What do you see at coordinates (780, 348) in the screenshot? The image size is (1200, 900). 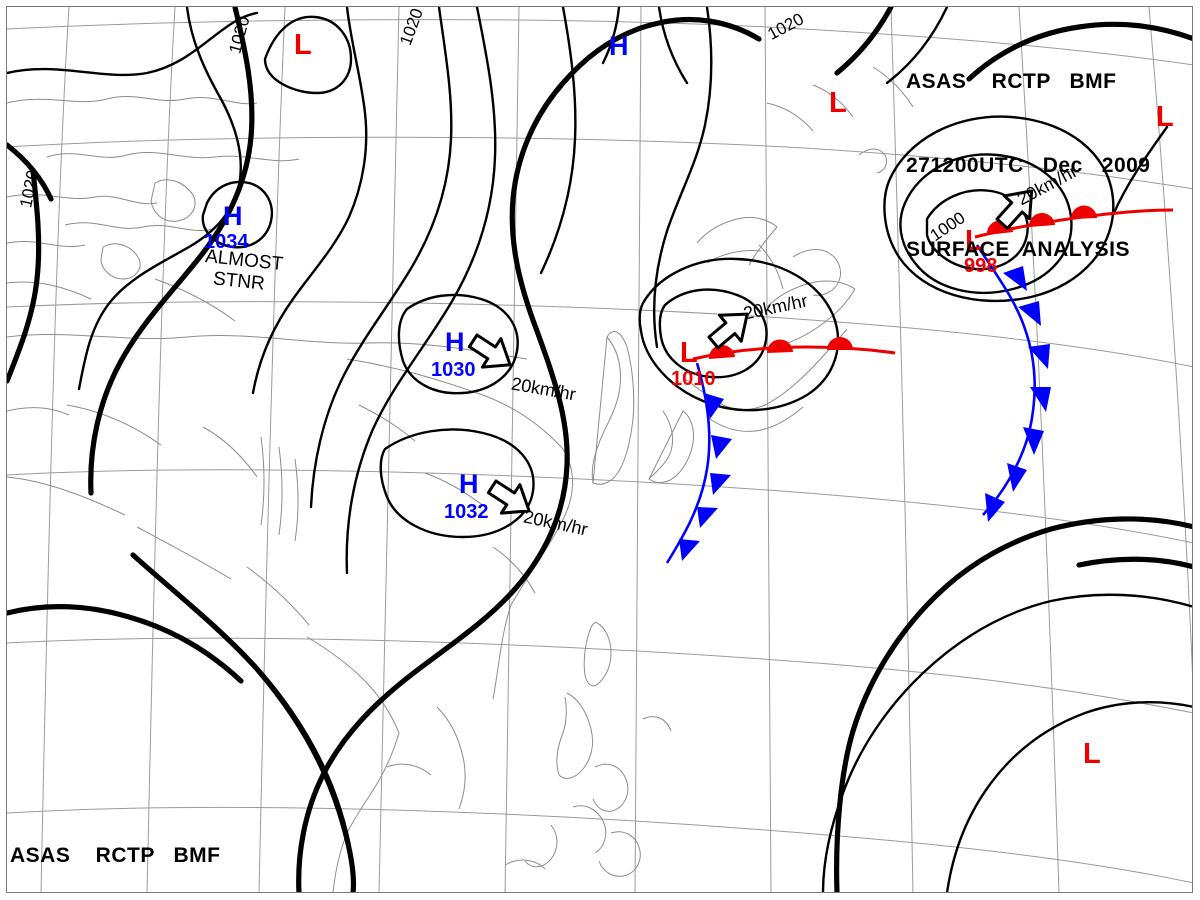 I see `warm-front-pips` at bounding box center [780, 348].